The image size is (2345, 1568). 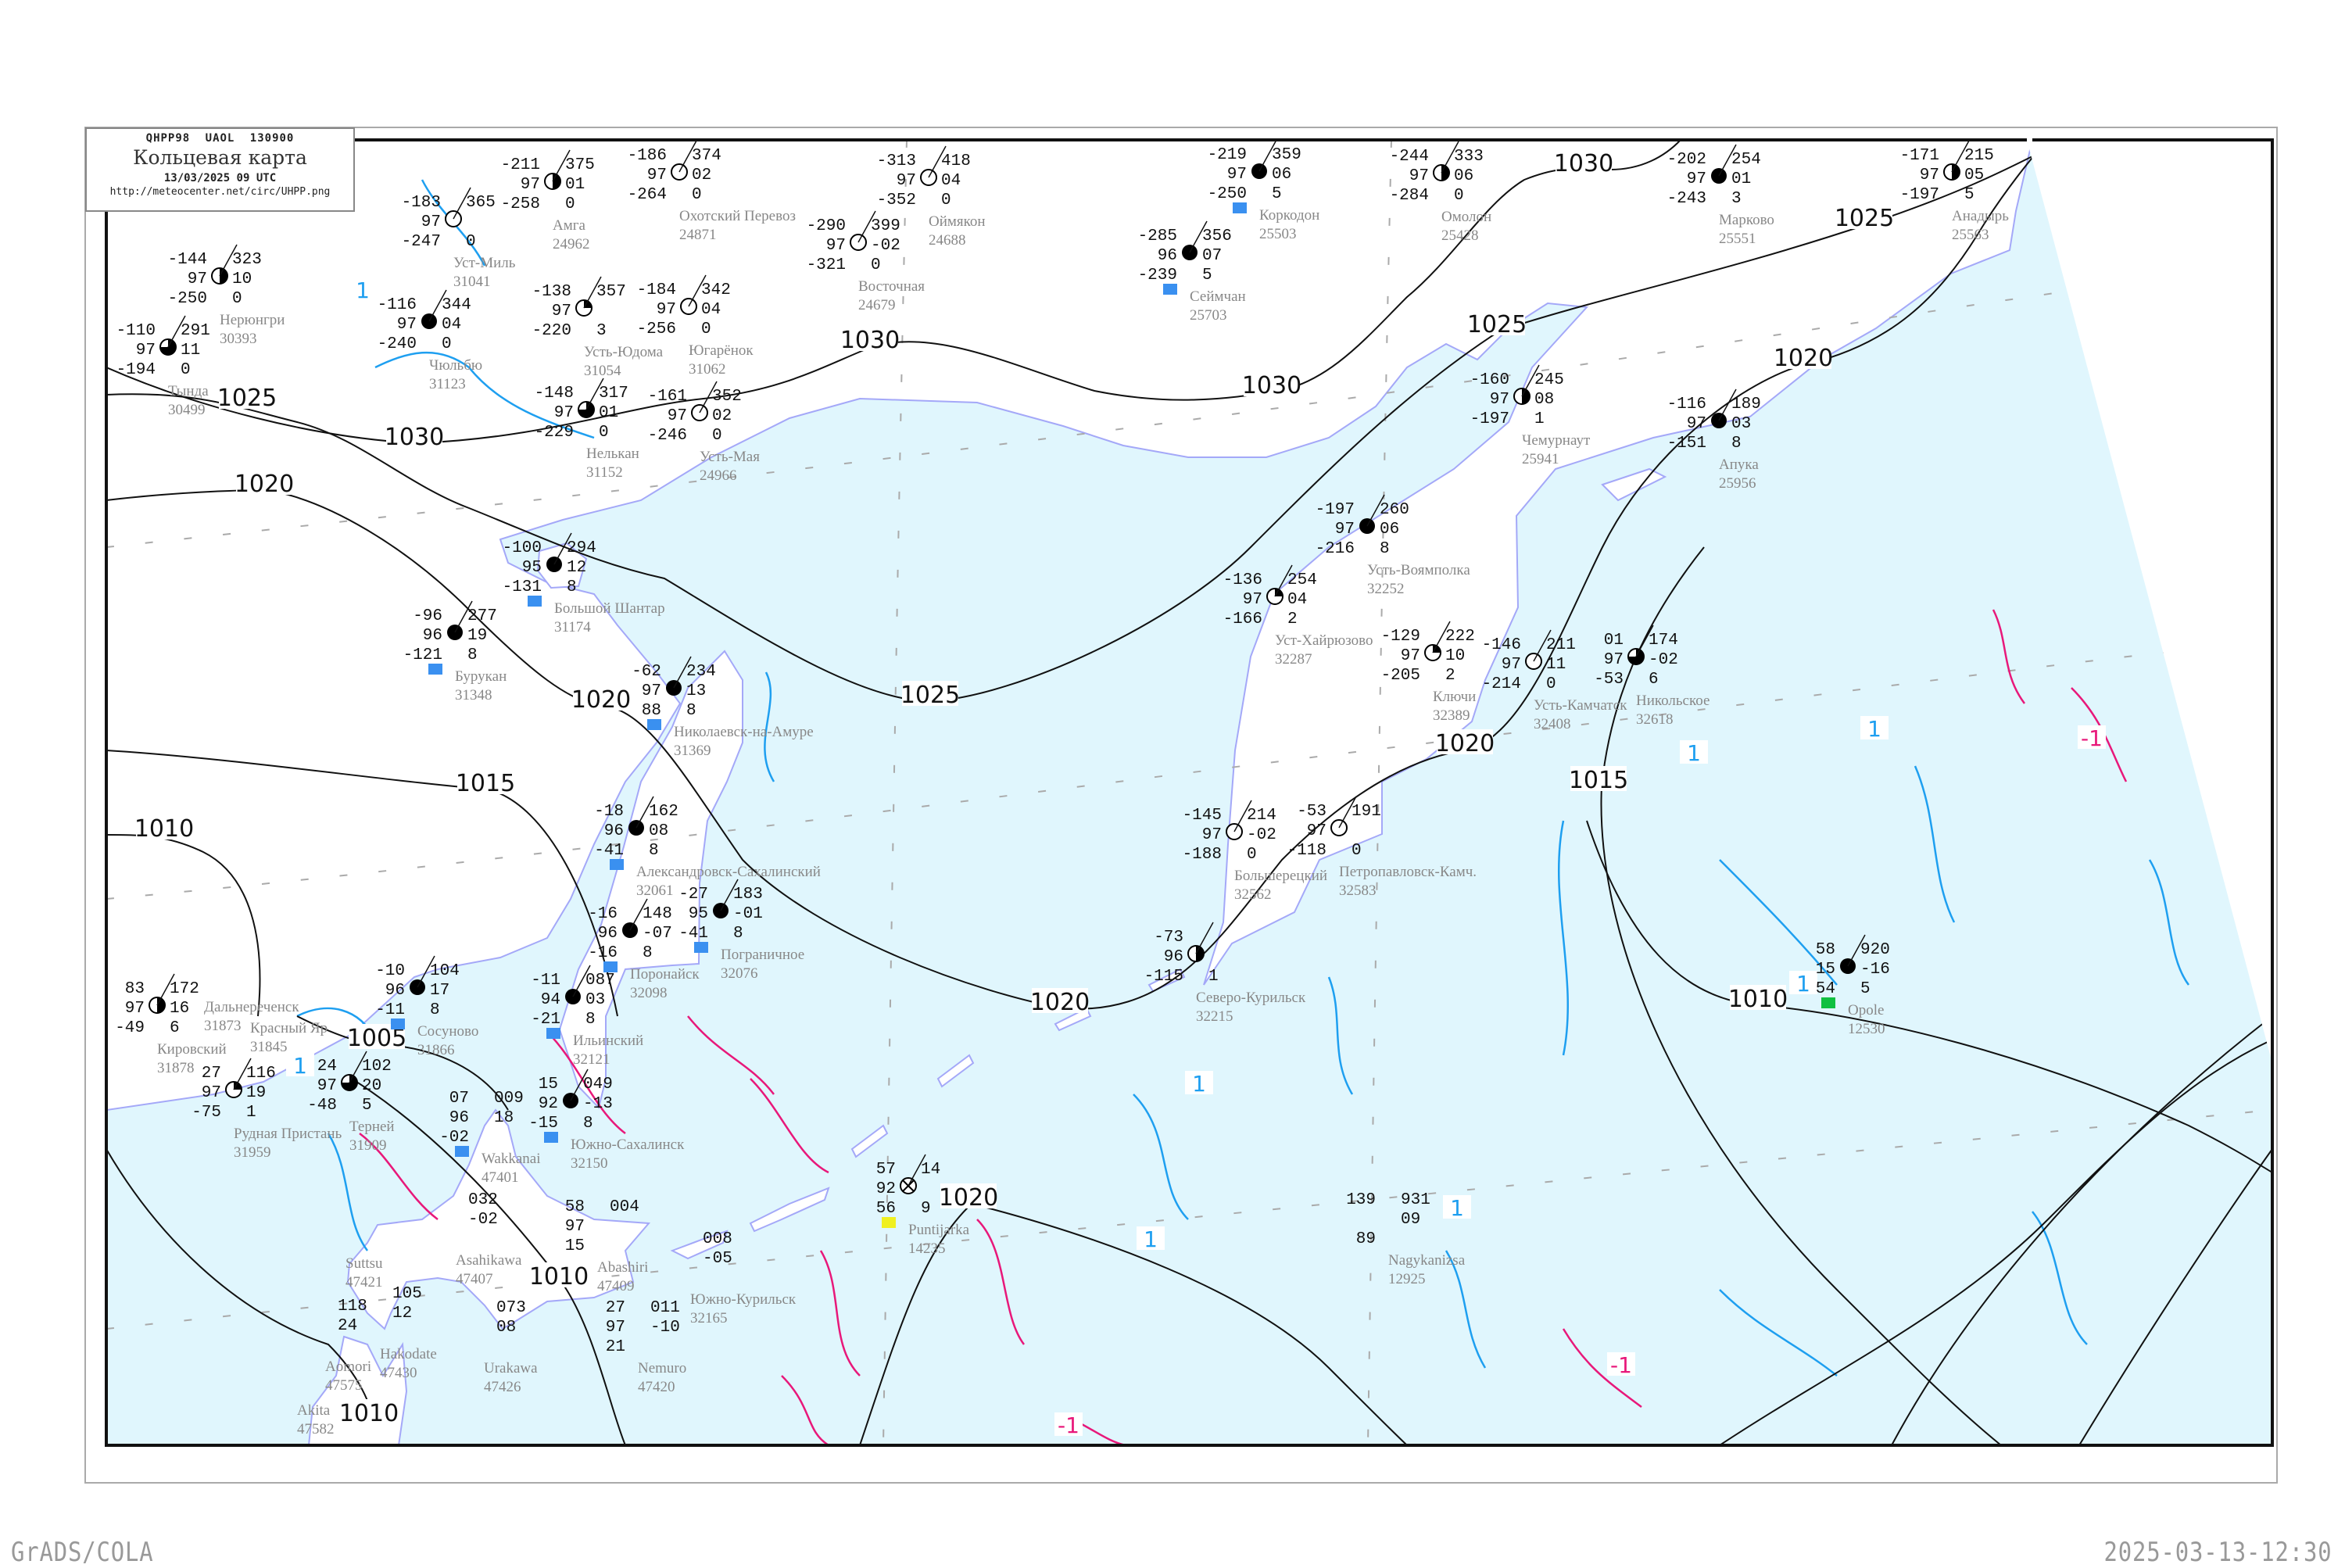 What do you see at coordinates (601, 331) in the screenshot?
I see `station-cloud-amount: 3` at bounding box center [601, 331].